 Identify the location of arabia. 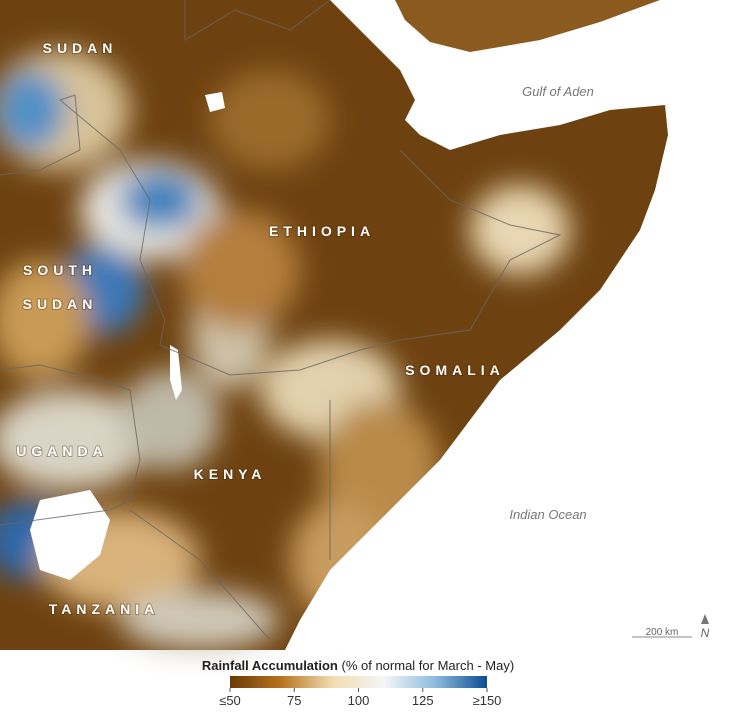
(527, 26).